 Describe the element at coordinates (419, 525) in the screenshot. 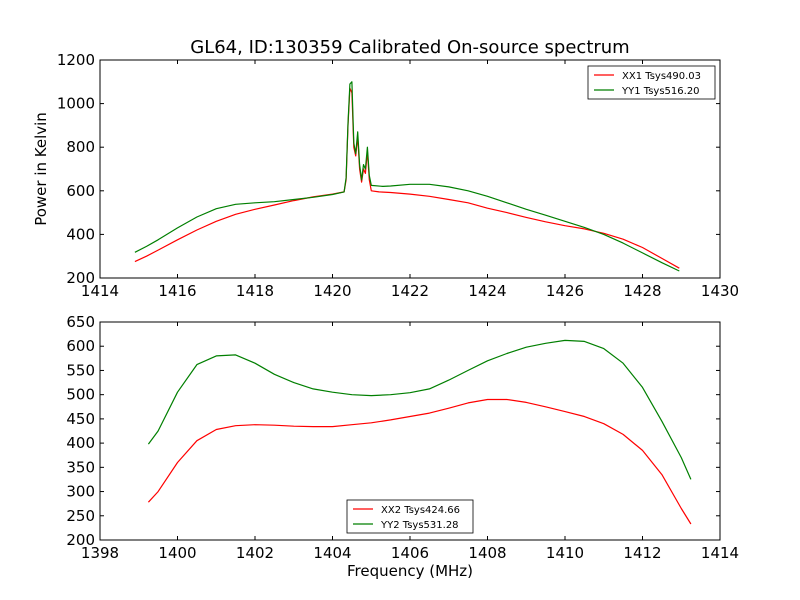

I see `legend-label-2: YY2 Tsys531.28` at that location.